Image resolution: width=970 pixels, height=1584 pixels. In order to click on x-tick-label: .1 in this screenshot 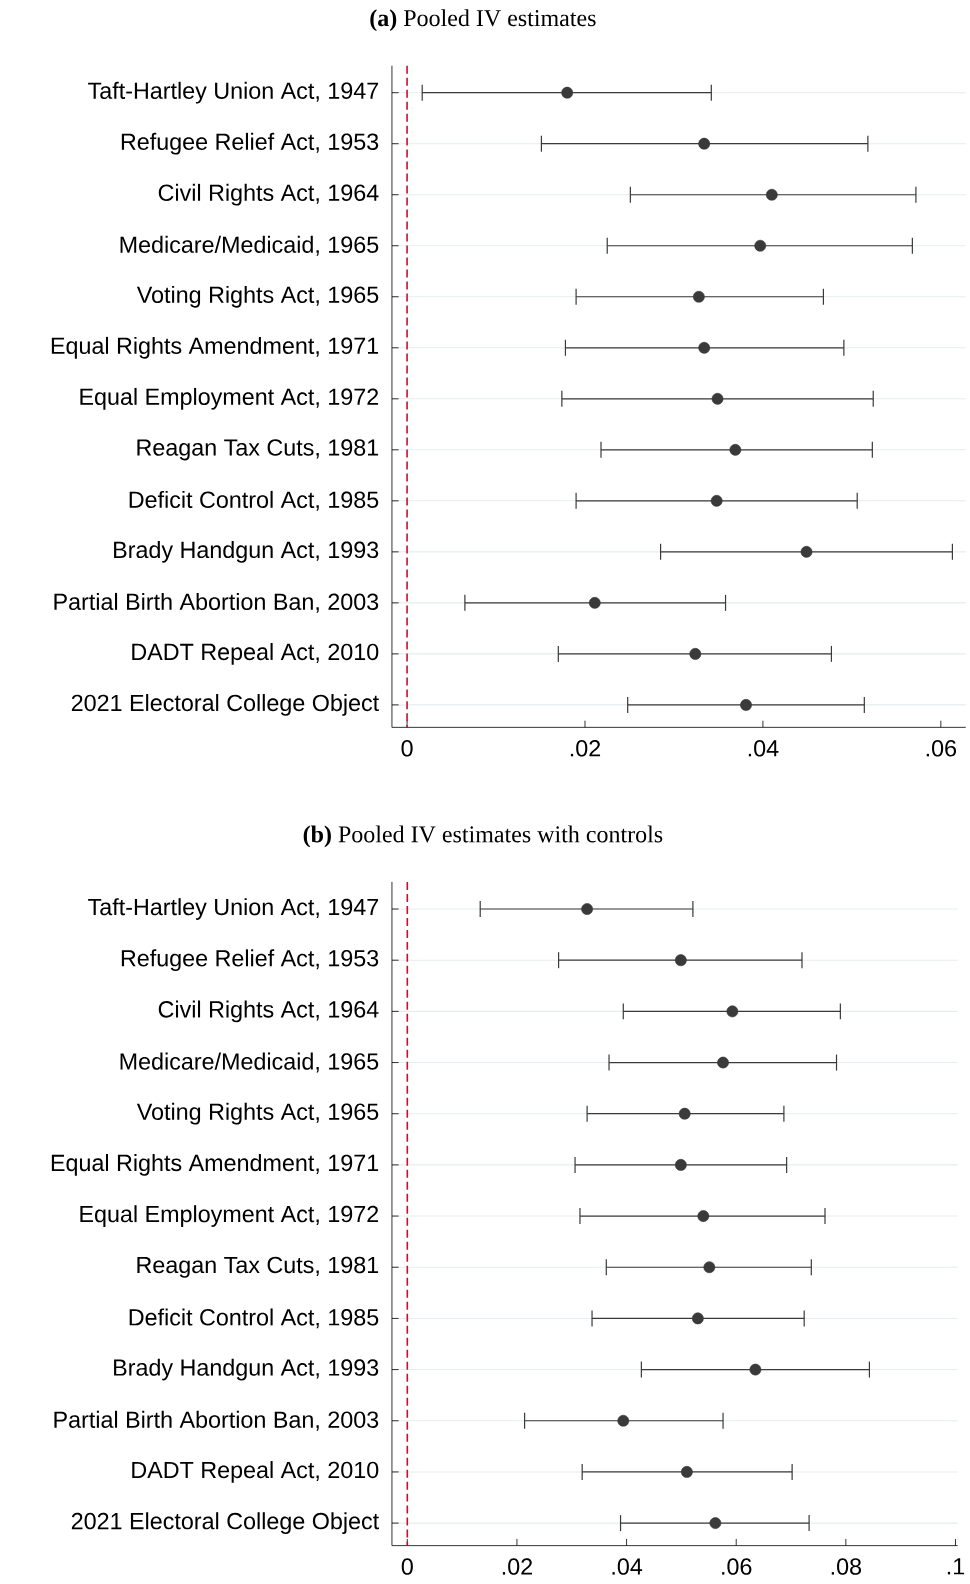, I will do `click(956, 1566)`.